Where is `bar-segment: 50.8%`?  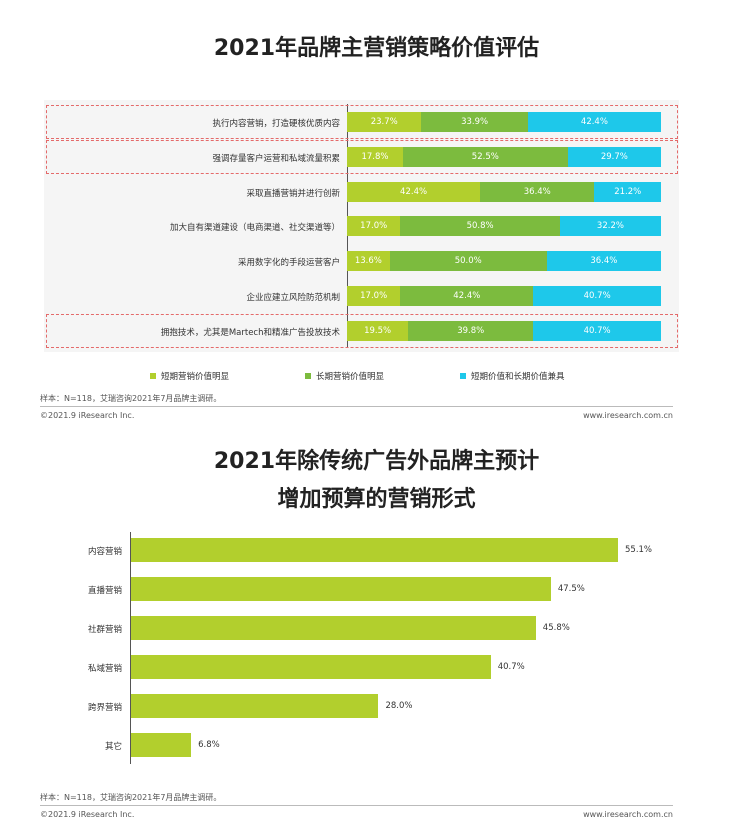 bar-segment: 50.8% is located at coordinates (480, 226).